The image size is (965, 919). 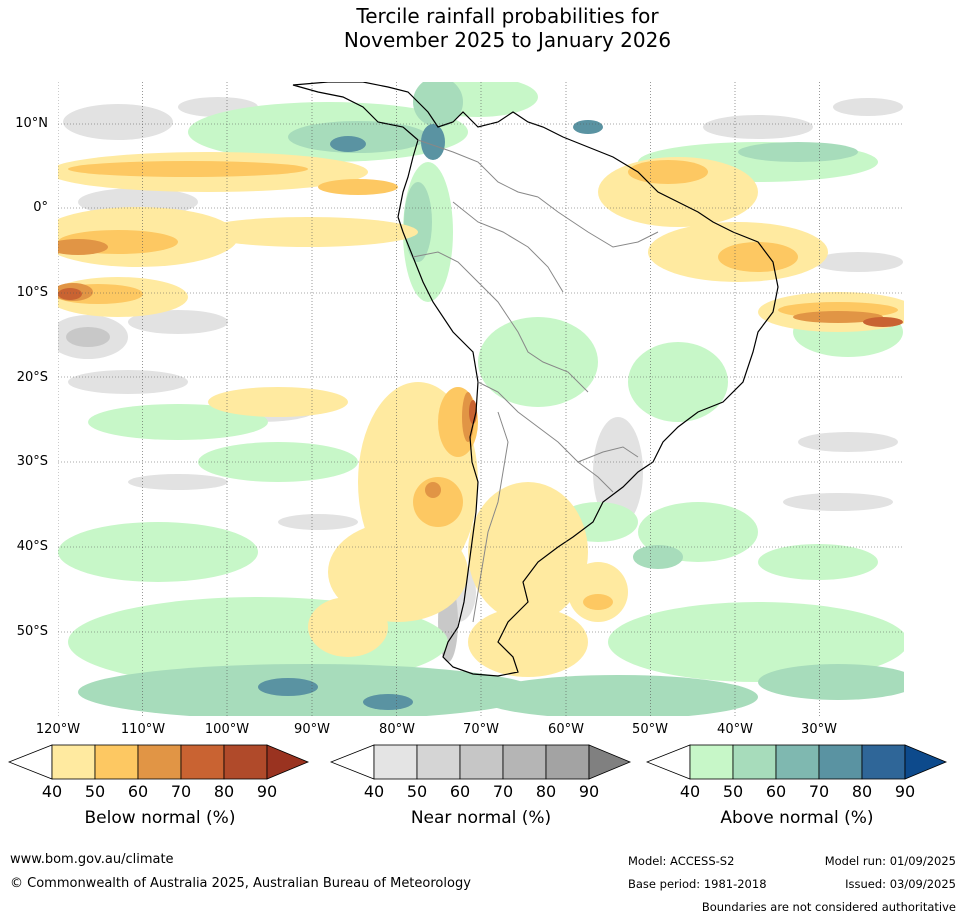 What do you see at coordinates (650, 729) in the screenshot?
I see `lon-label-50w: 50°W` at bounding box center [650, 729].